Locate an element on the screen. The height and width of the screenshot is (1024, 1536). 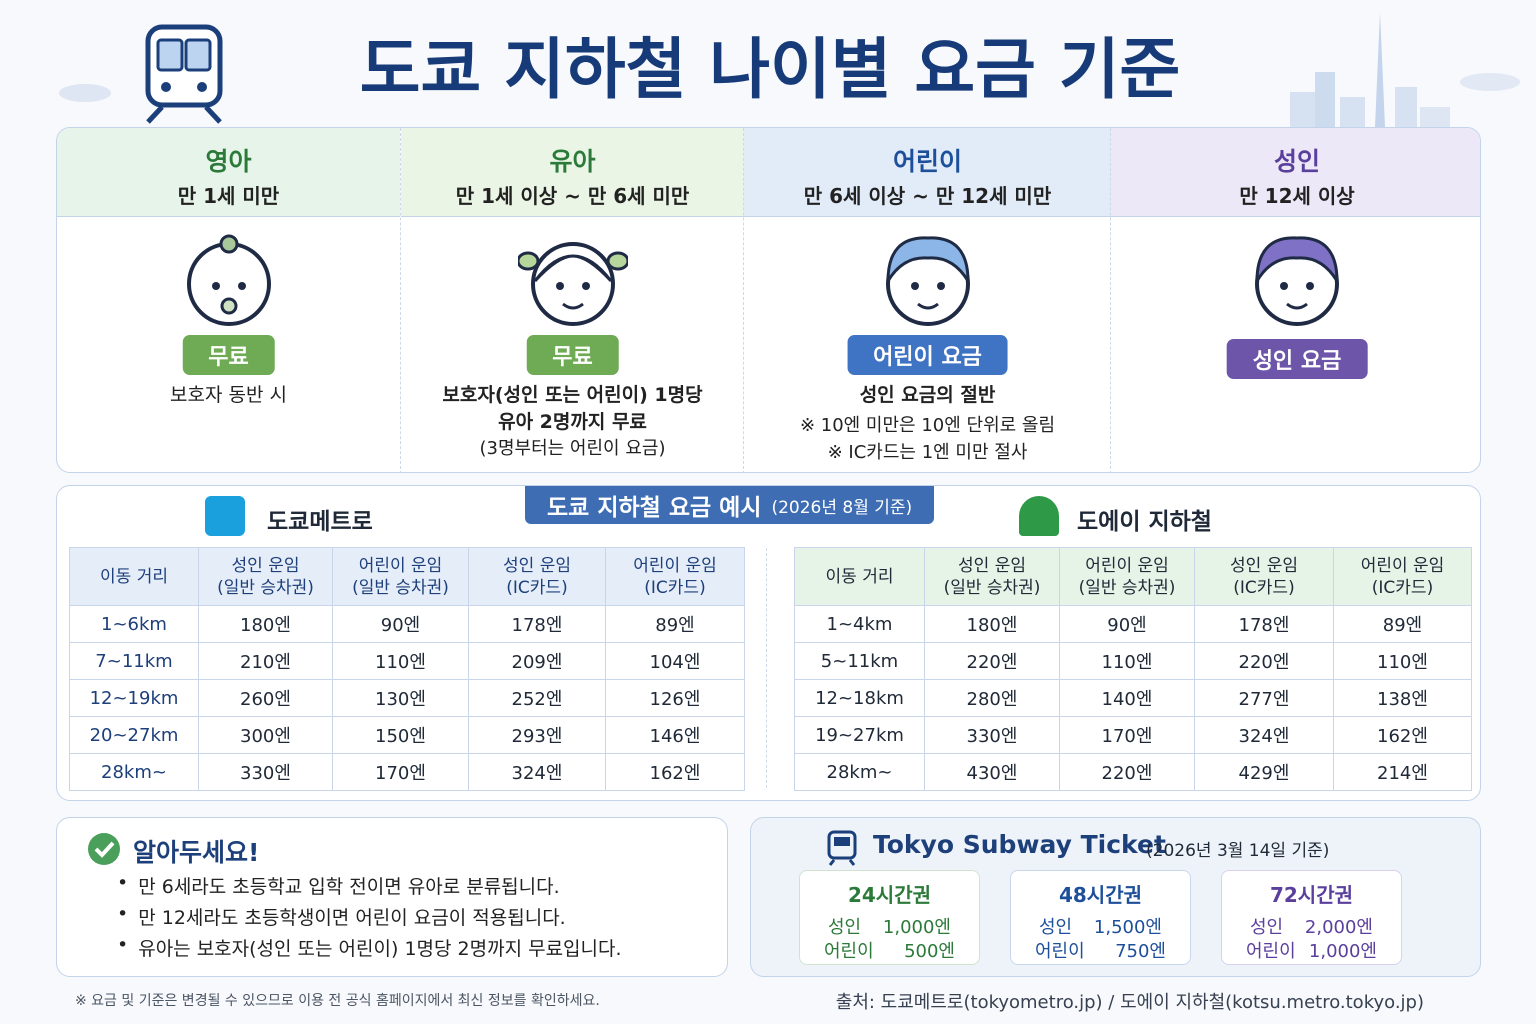
age-range: 만 1세 미만 is located at coordinates (228, 196).